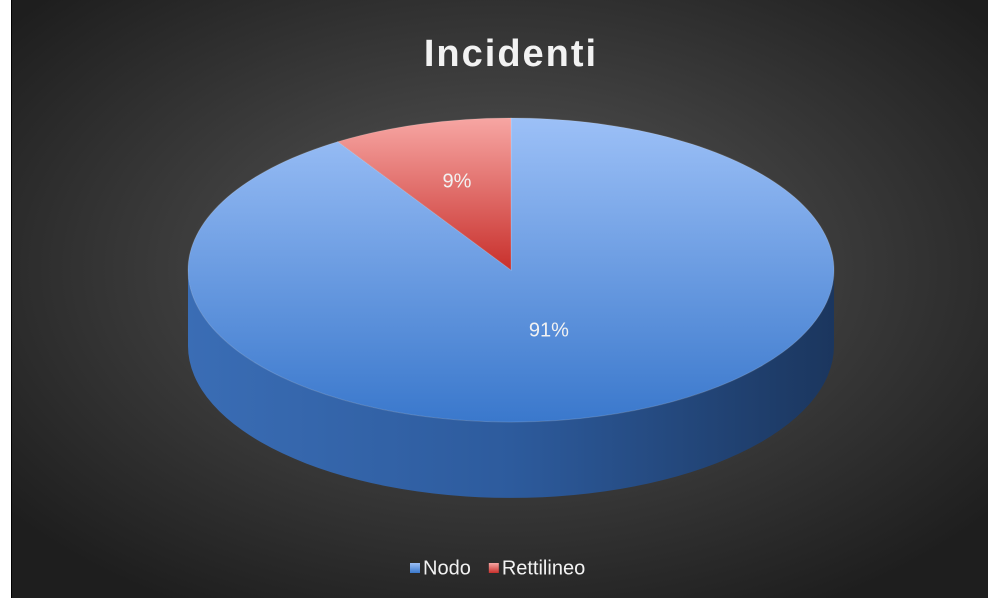  I want to click on data-label: 9%, so click(456, 182).